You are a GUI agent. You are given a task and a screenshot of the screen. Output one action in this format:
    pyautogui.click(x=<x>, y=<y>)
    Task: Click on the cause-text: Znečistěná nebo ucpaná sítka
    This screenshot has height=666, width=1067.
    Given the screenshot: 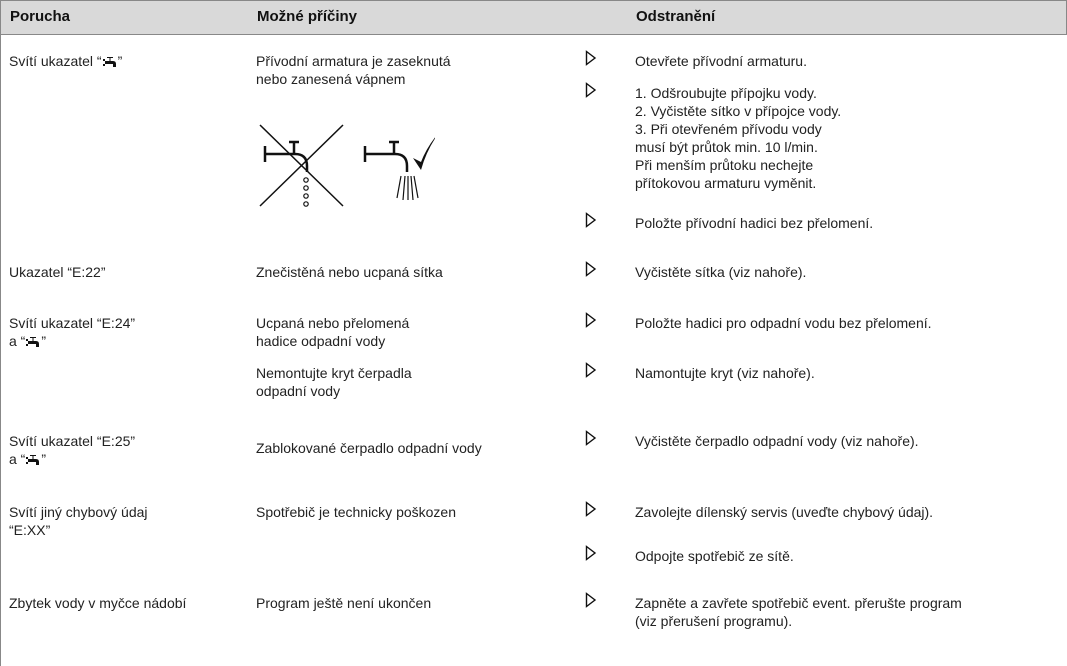 What is the action you would take?
    pyautogui.click(x=349, y=272)
    